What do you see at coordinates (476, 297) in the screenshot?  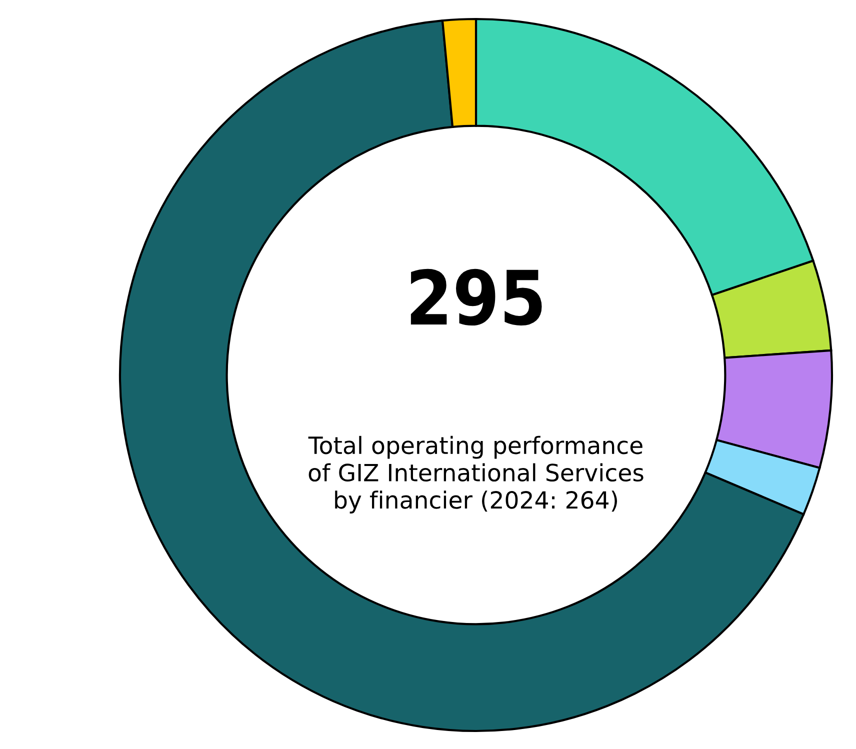 I see `text: 295` at bounding box center [476, 297].